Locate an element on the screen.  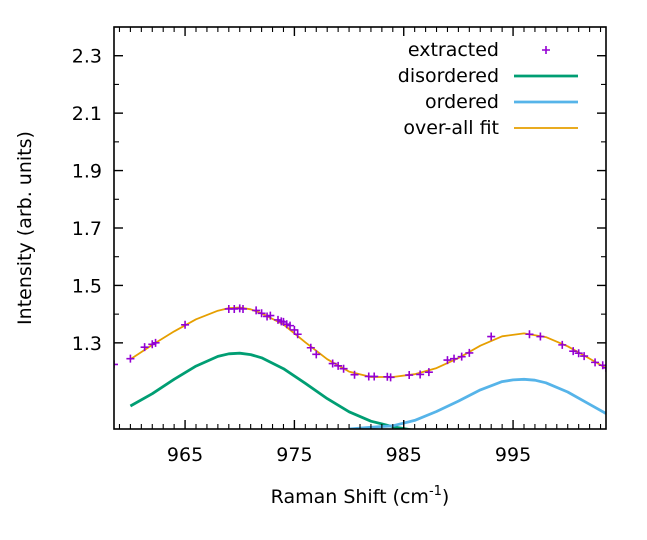
y-tick-label: 2.1 is located at coordinates (87, 114).